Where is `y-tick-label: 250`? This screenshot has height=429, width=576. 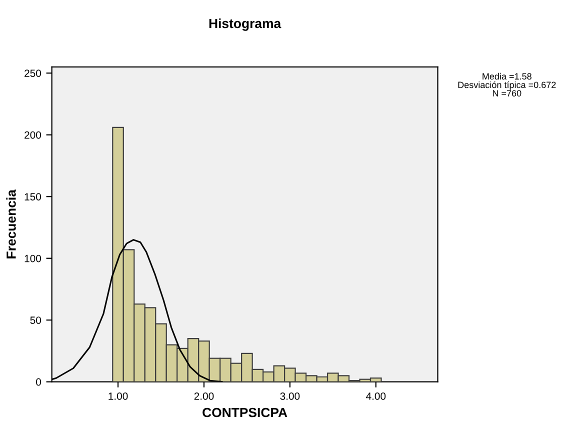
y-tick-label: 250 is located at coordinates (33, 73).